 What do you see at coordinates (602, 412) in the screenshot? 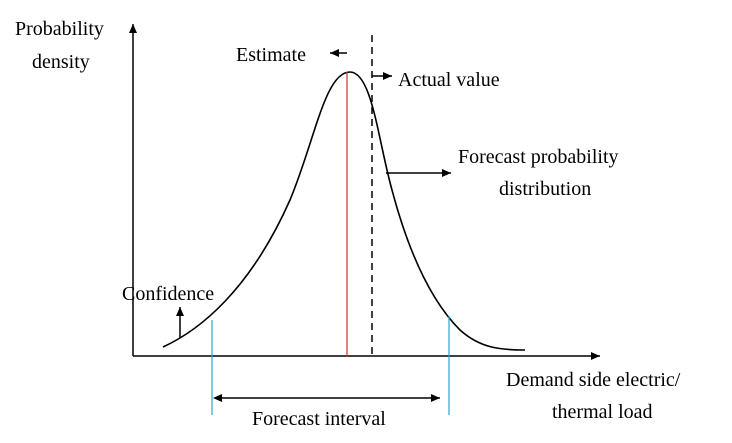
I see `x-axis-label-line2: thermal load` at bounding box center [602, 412].